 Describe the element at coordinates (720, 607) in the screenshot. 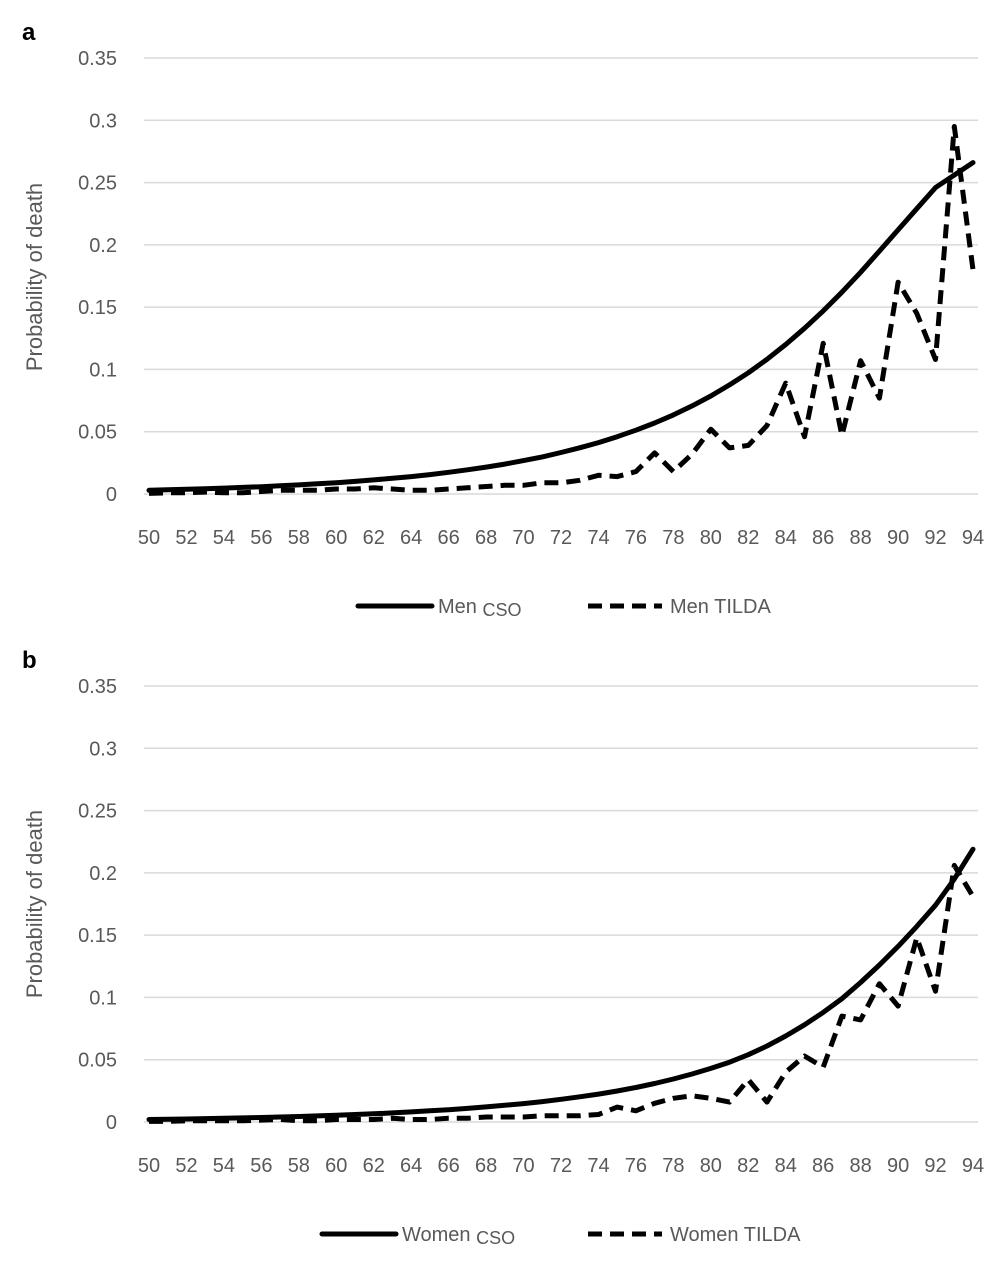

I see `legend-label: Men TILDA` at that location.